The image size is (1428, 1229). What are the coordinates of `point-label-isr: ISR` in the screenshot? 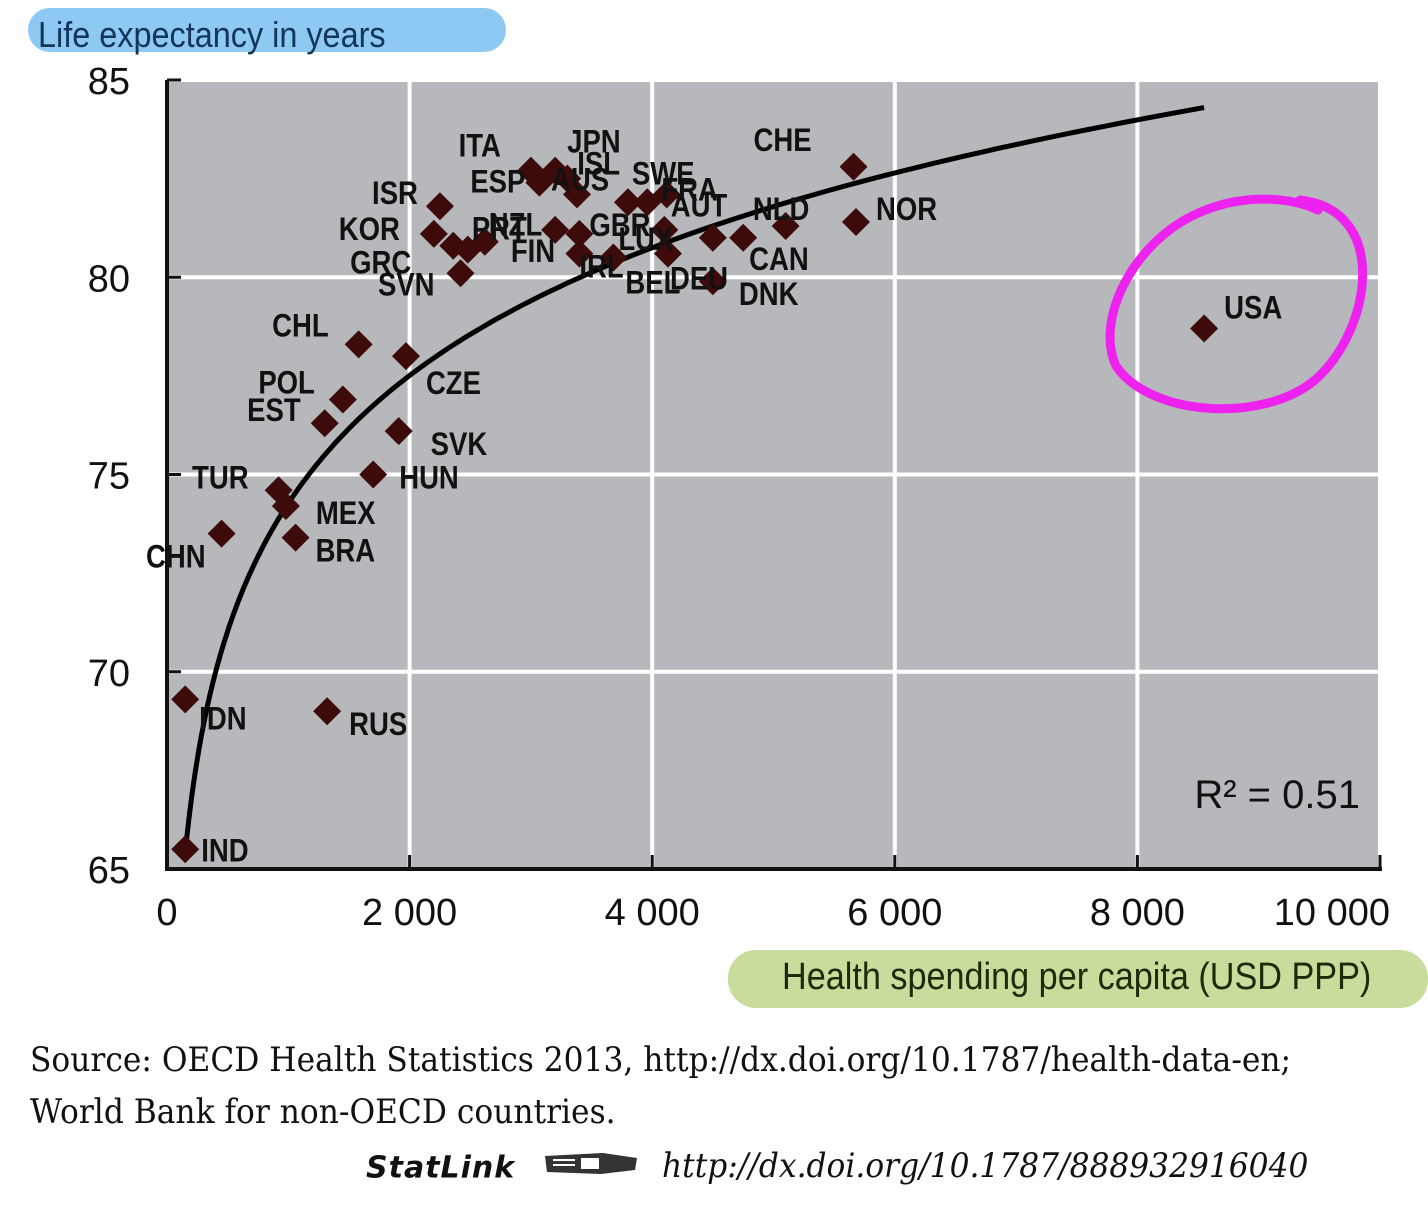 It's located at (395, 193).